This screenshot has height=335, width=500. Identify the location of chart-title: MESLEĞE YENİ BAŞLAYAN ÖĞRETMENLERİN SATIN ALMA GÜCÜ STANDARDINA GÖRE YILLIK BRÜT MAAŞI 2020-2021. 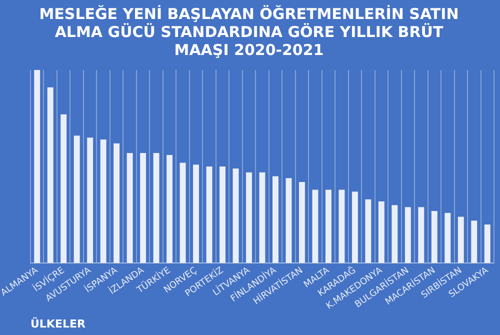
(249, 31).